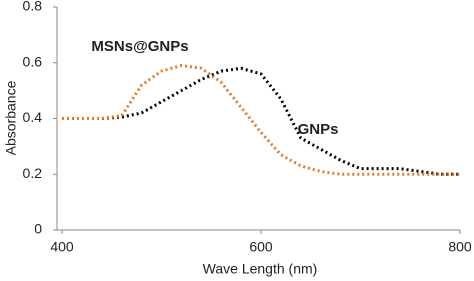 Image resolution: width=474 pixels, height=281 pixels. What do you see at coordinates (62, 247) in the screenshot?
I see `x-tick-label: 400` at bounding box center [62, 247].